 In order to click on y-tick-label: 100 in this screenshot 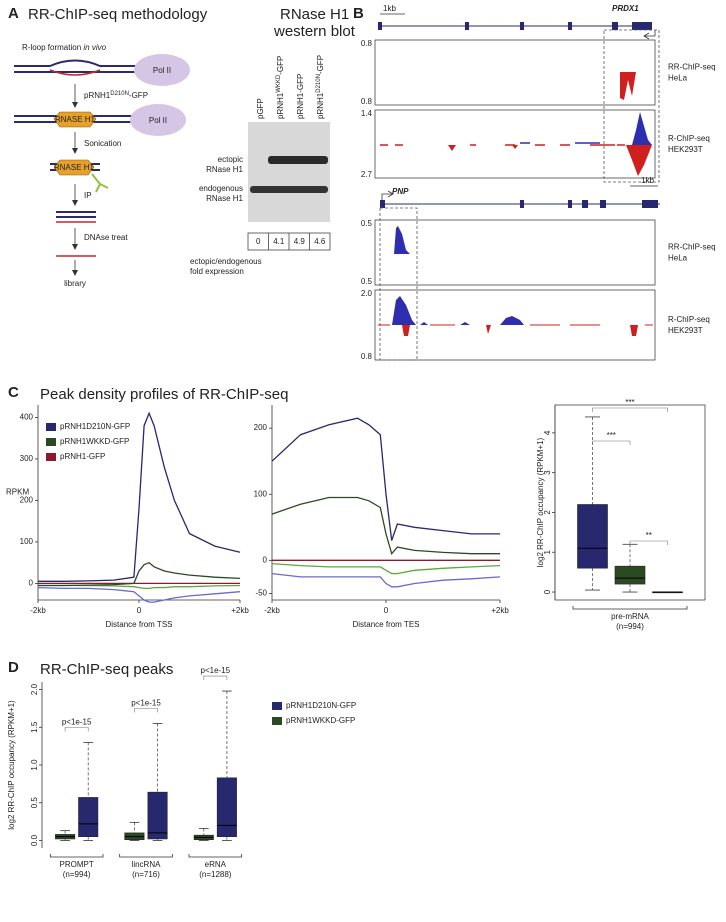, I will do `click(261, 493)`.